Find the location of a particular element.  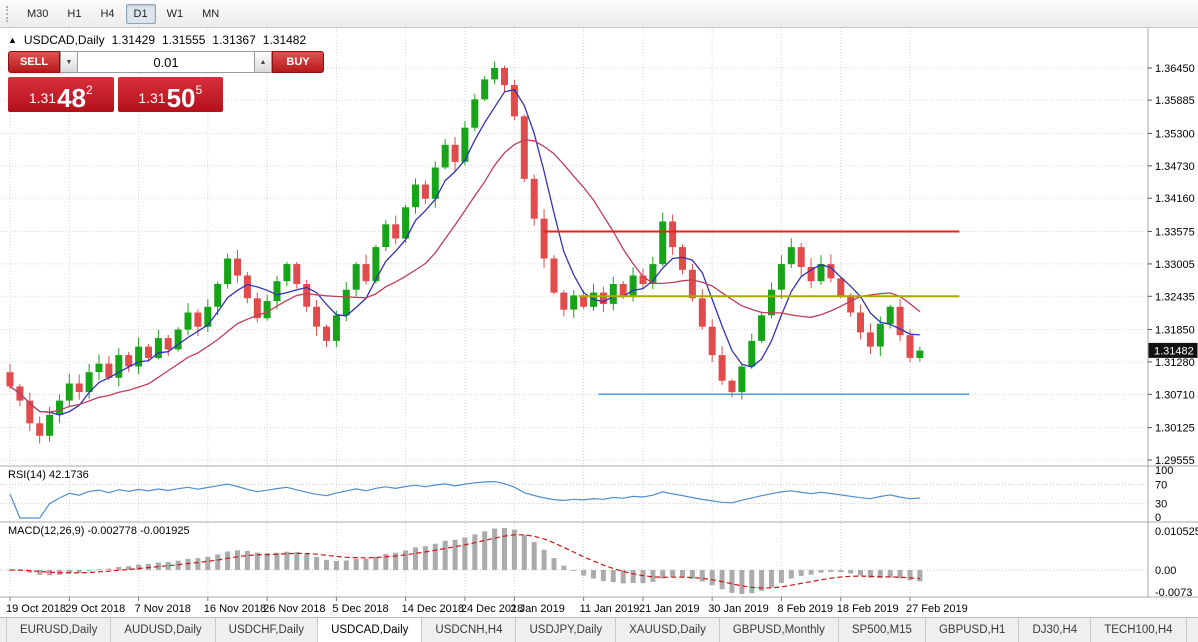

chart-tab-dj30-h4: DJ30,H4 is located at coordinates (1055, 630).